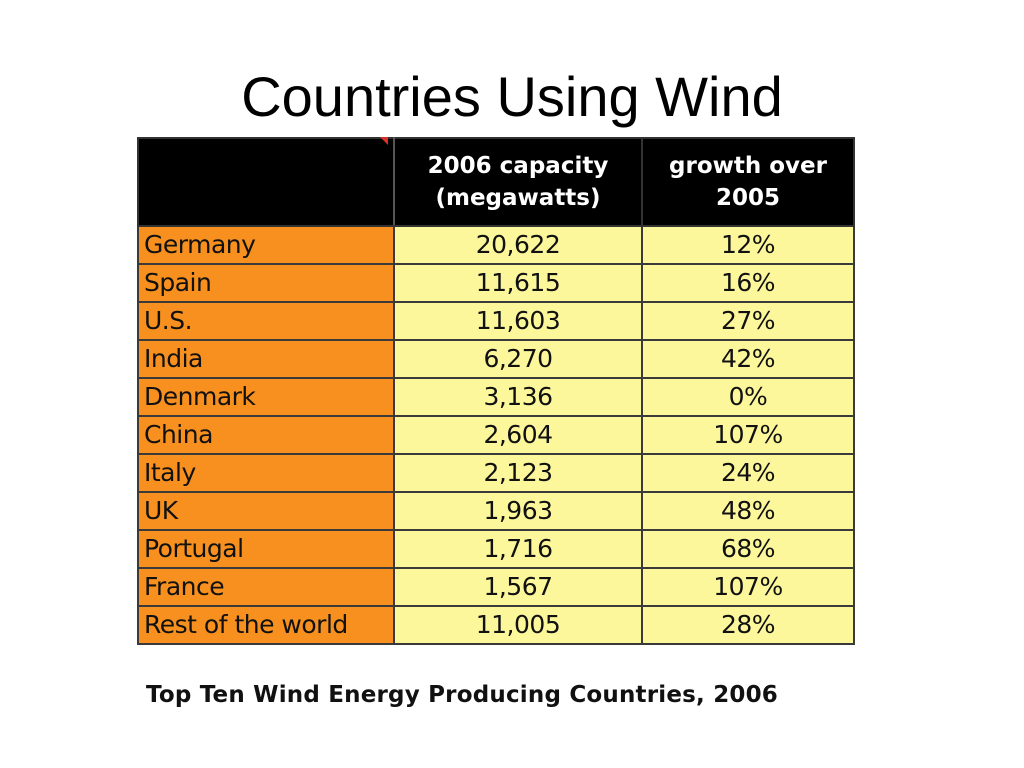 This screenshot has width=1024, height=768. Describe the element at coordinates (518, 359) in the screenshot. I see `capacity-cell: 6,270` at that location.